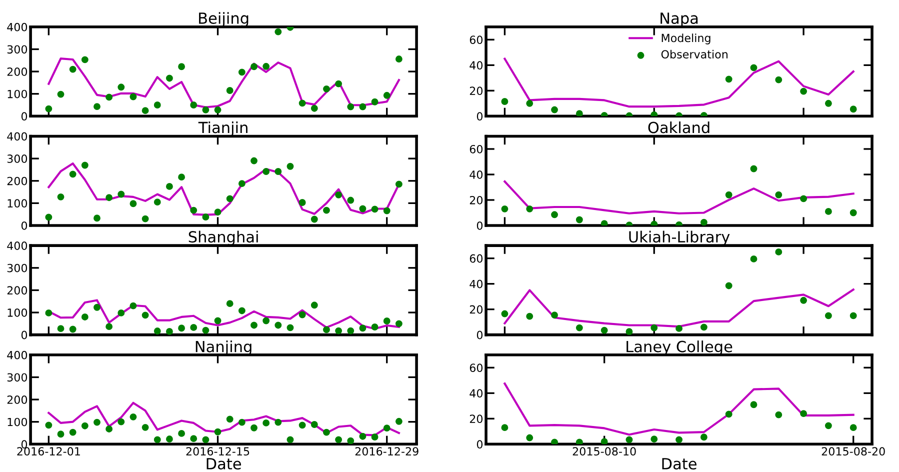 Image resolution: width=899 pixels, height=472 pixels. Describe the element at coordinates (686, 39) in the screenshot. I see `legend-label: Modeling` at that location.